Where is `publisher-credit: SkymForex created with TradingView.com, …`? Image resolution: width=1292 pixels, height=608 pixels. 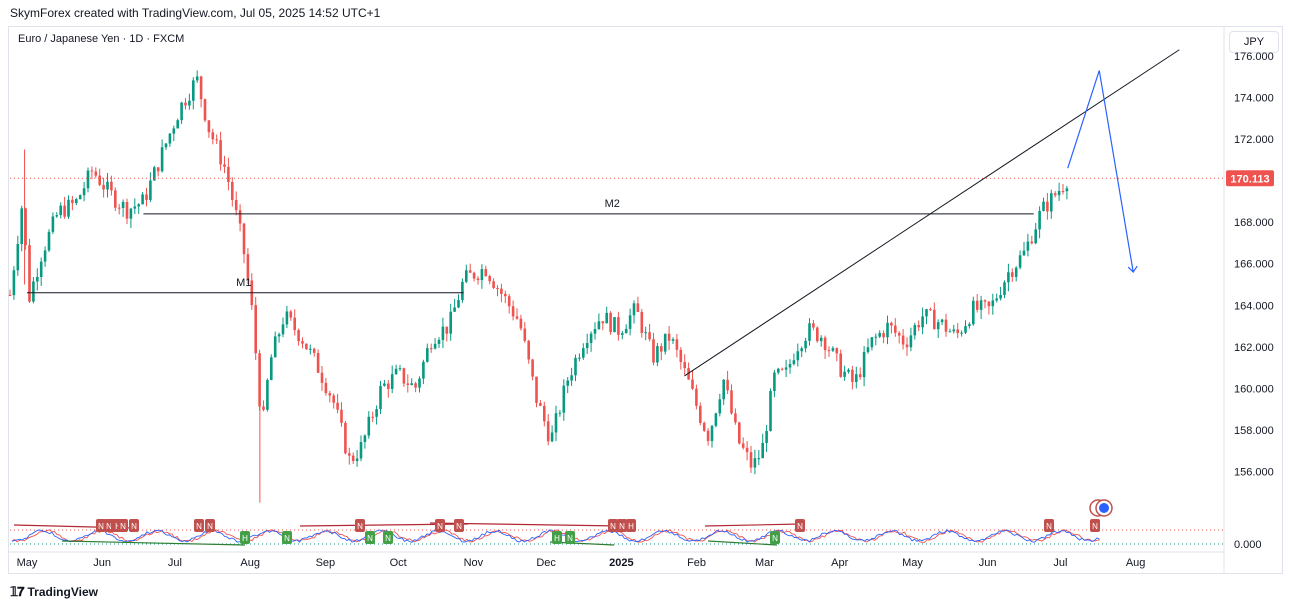
publisher-credit: SkymForex created with TradingView.com, … is located at coordinates (195, 13).